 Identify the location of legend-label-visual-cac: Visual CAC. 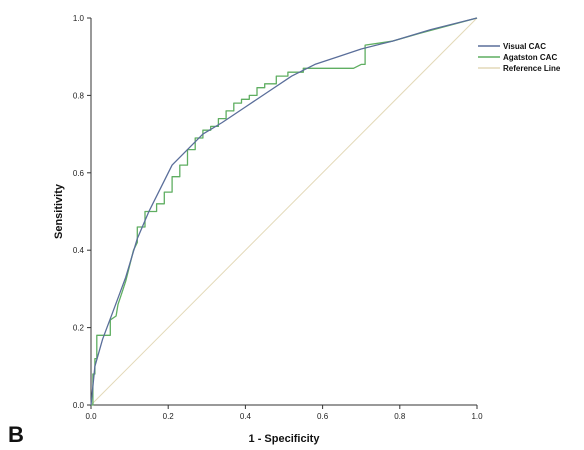
(524, 46).